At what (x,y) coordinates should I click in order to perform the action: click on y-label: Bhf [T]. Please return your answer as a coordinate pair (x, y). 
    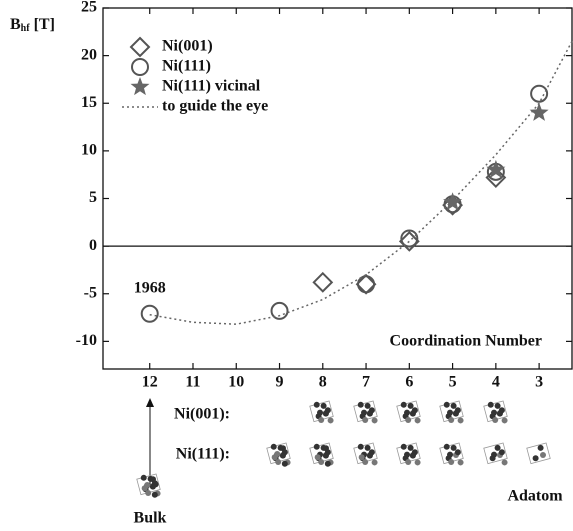
    Looking at the image, I should click on (32, 25).